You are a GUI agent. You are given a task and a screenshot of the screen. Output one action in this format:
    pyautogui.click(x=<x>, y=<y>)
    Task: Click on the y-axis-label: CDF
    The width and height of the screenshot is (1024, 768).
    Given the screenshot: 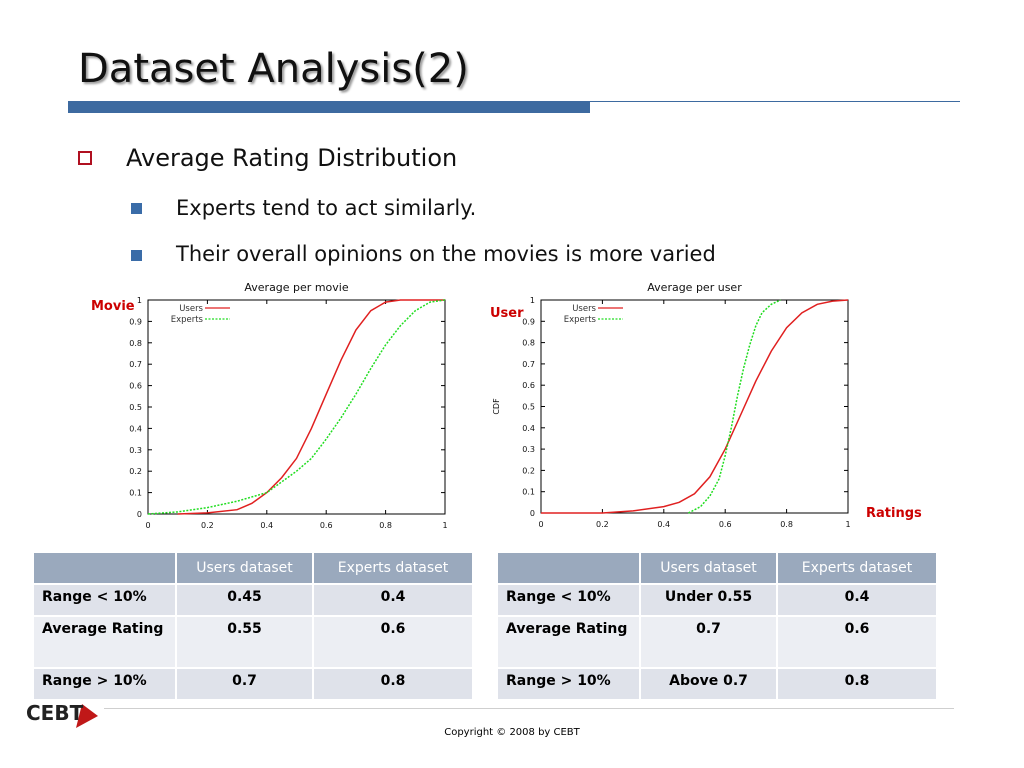 What is the action you would take?
    pyautogui.click(x=496, y=406)
    